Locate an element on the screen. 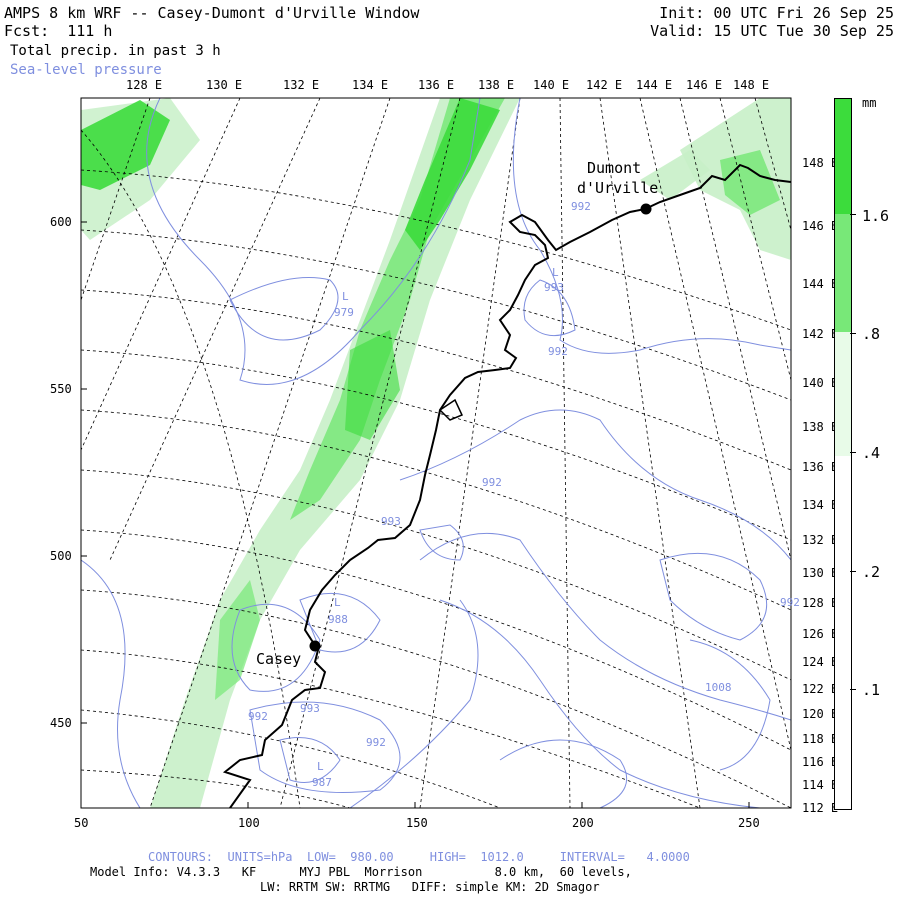 Image resolution: width=900 pixels, height=900 pixels. right-lon-label: 112 E is located at coordinates (820, 808).